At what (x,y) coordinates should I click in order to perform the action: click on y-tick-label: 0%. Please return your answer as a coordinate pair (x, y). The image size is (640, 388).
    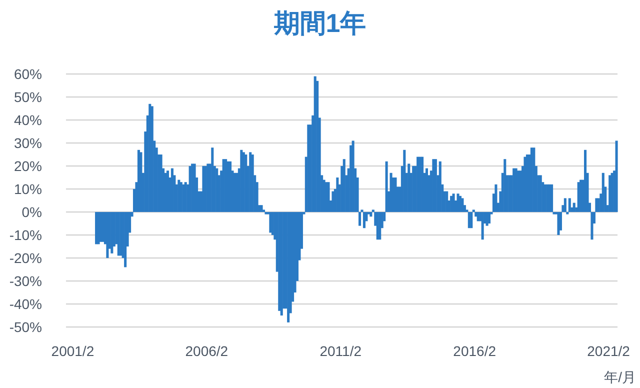
    Looking at the image, I should click on (32, 212).